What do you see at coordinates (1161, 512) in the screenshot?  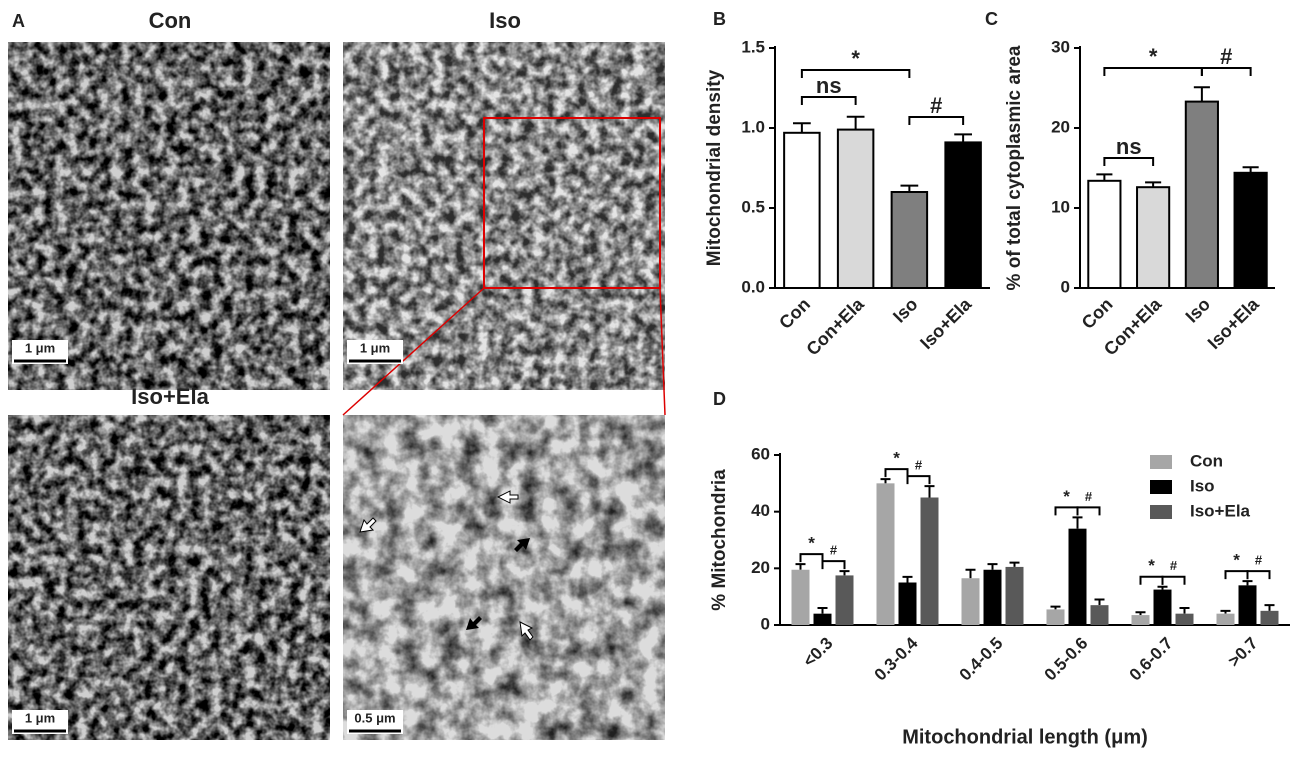 I see `legend-swatch` at bounding box center [1161, 512].